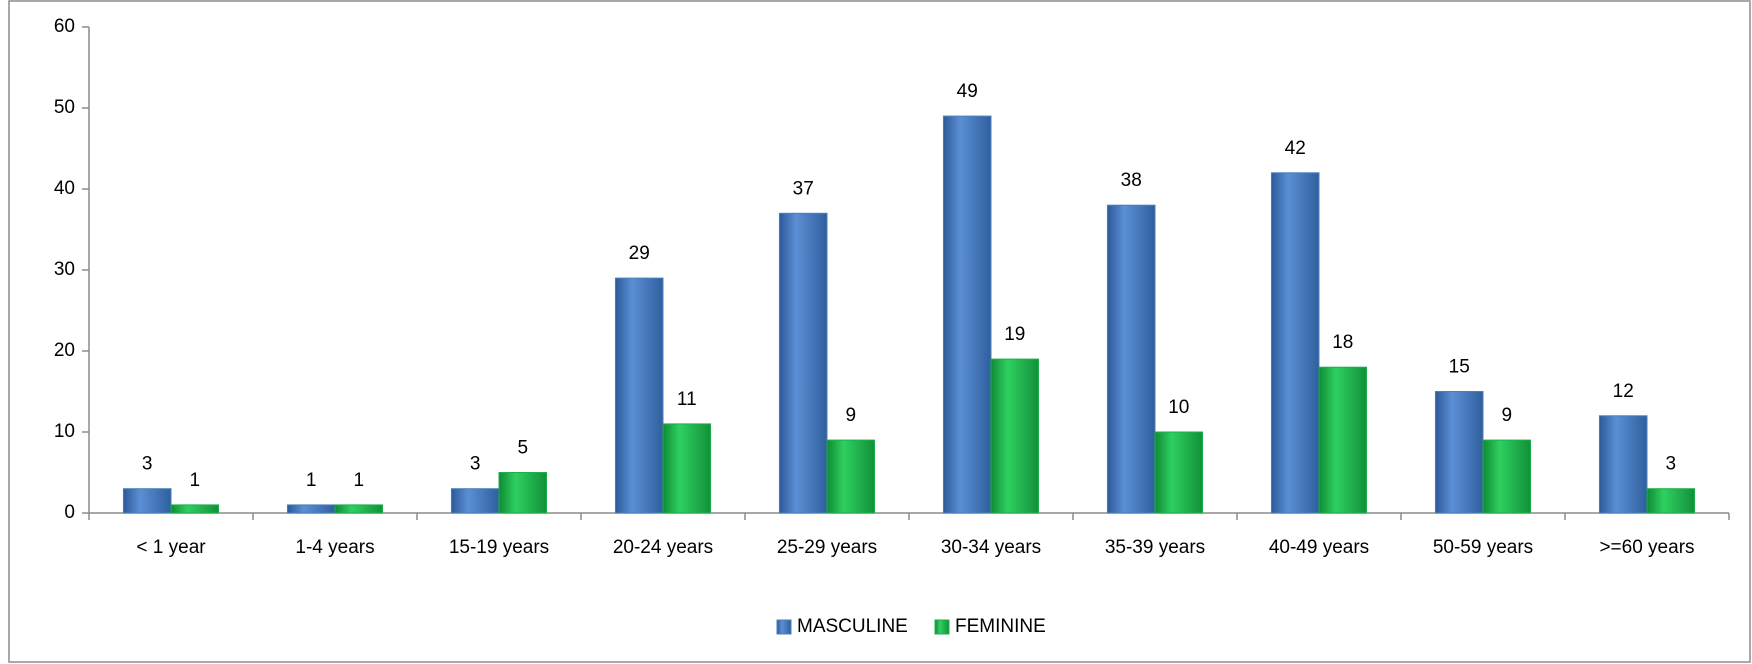 Image resolution: width=1752 pixels, height=664 pixels. I want to click on value-label: 11, so click(687, 399).